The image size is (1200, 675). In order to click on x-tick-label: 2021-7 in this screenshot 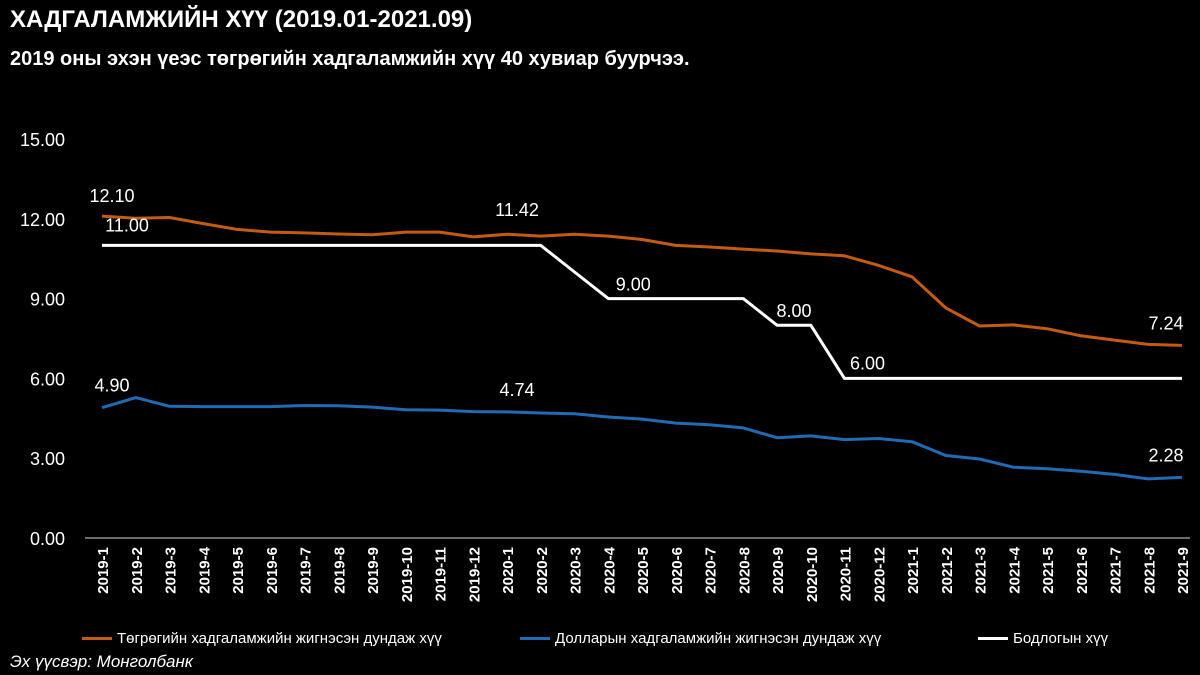, I will do `click(1116, 570)`.